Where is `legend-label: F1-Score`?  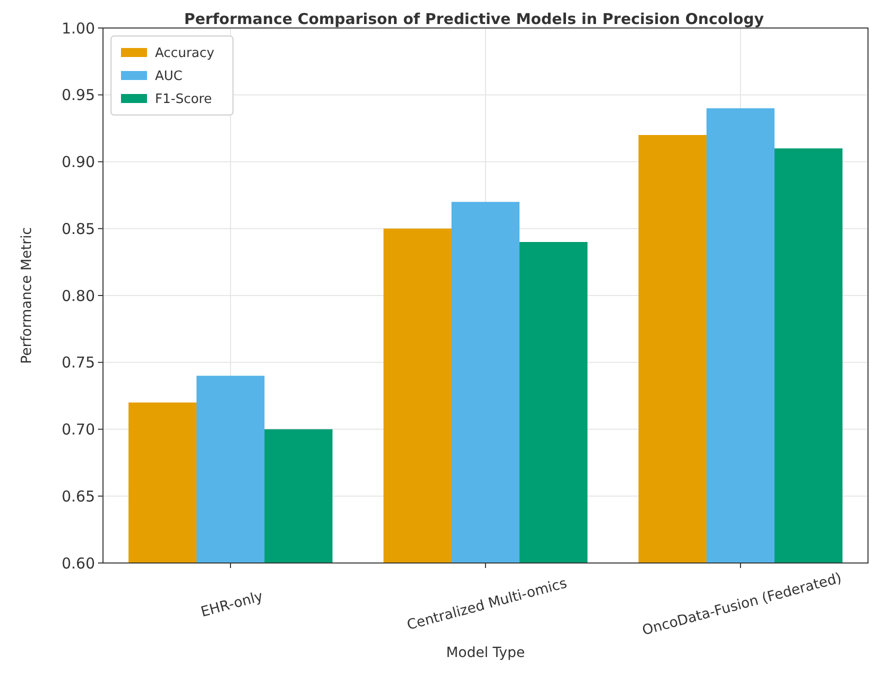
legend-label: F1-Score is located at coordinates (183, 99).